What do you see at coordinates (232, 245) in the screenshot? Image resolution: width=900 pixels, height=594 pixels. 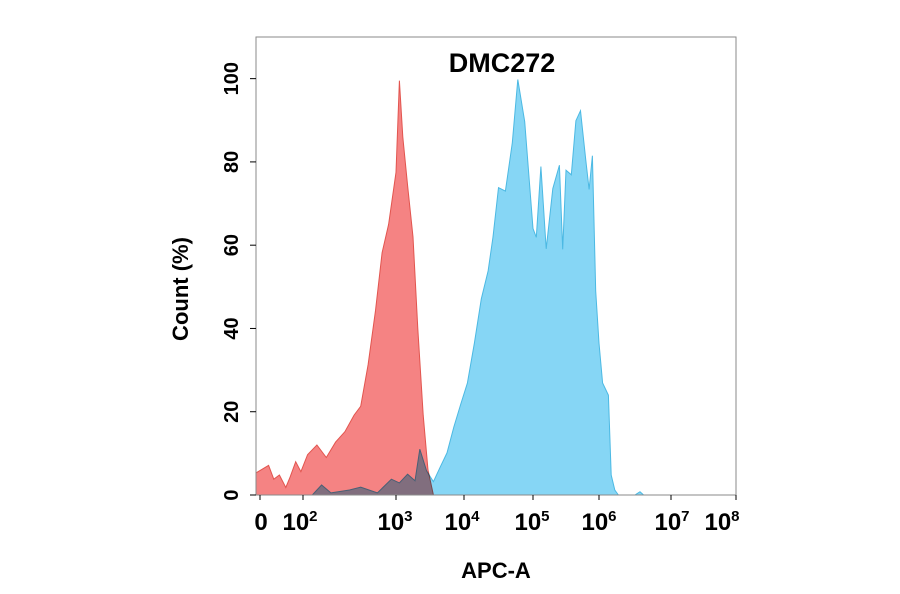 I see `y-tick-label: 60` at bounding box center [232, 245].